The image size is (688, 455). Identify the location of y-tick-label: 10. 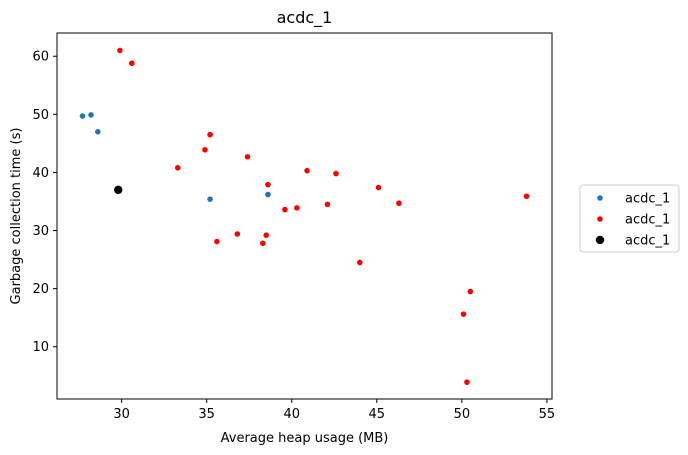
(40, 347).